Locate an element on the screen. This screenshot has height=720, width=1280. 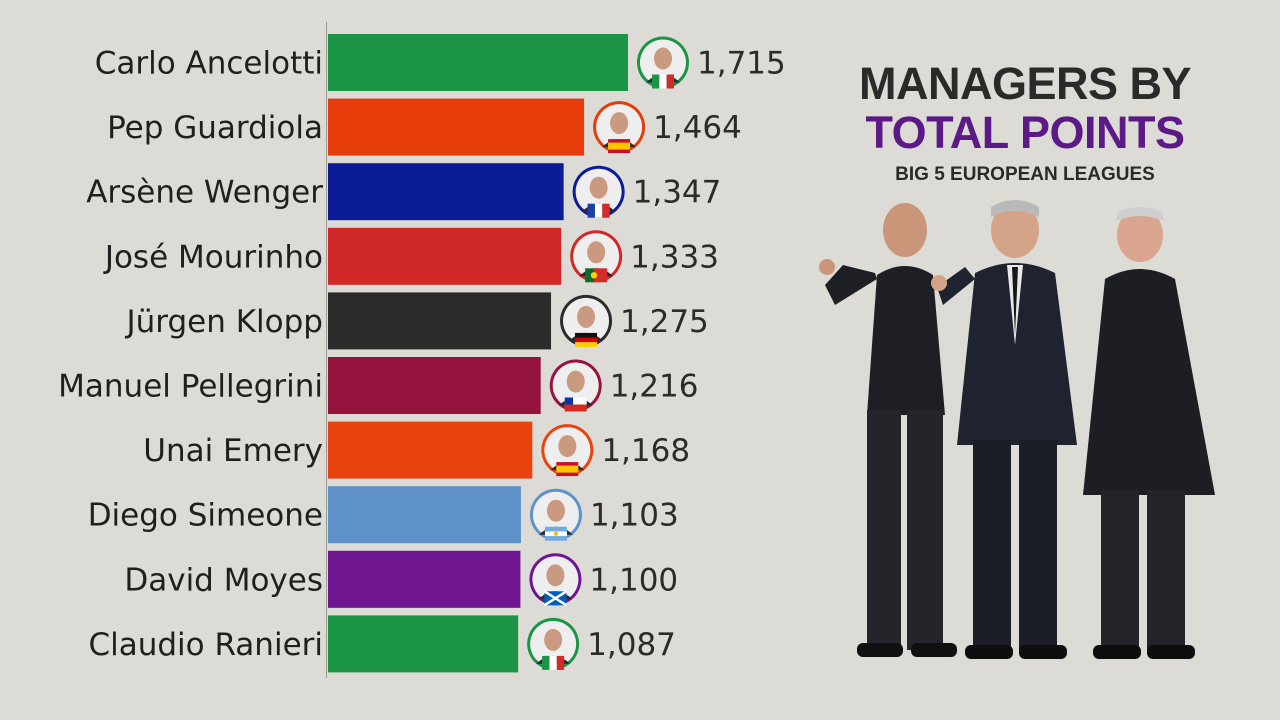
flag-scotland-icon is located at coordinates (555, 598).